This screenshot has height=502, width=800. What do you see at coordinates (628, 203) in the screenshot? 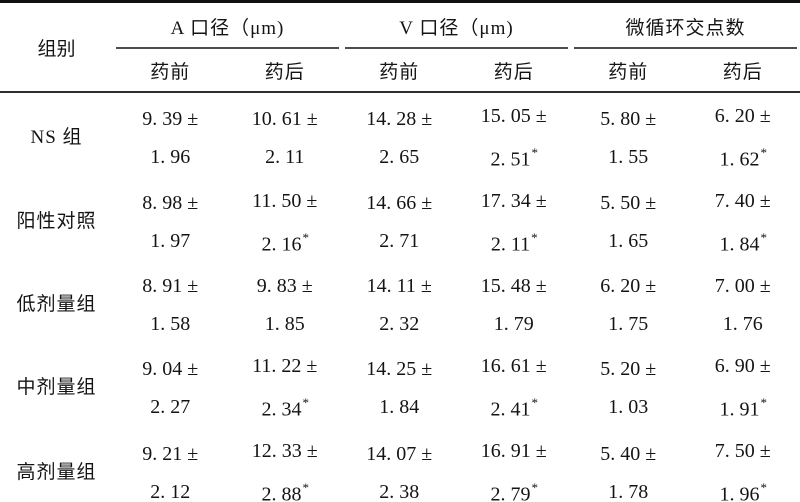
I see `mean-value: 5. 50 ±` at bounding box center [628, 203].